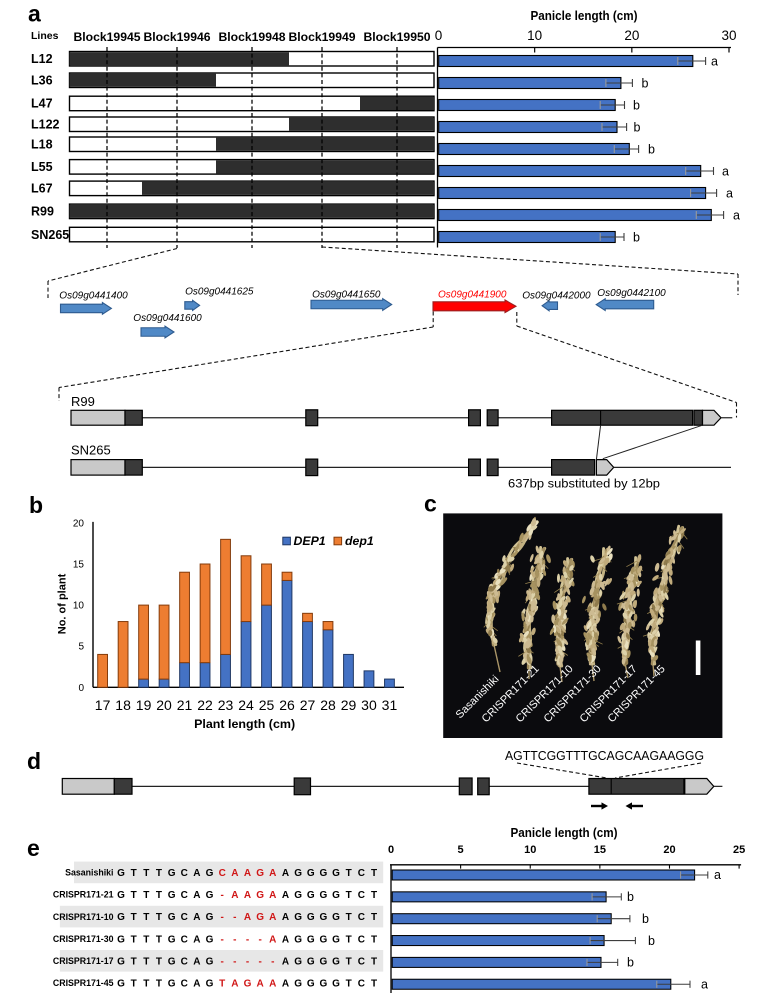  What do you see at coordinates (42, 145) in the screenshot?
I see `svg-text: L18` at bounding box center [42, 145].